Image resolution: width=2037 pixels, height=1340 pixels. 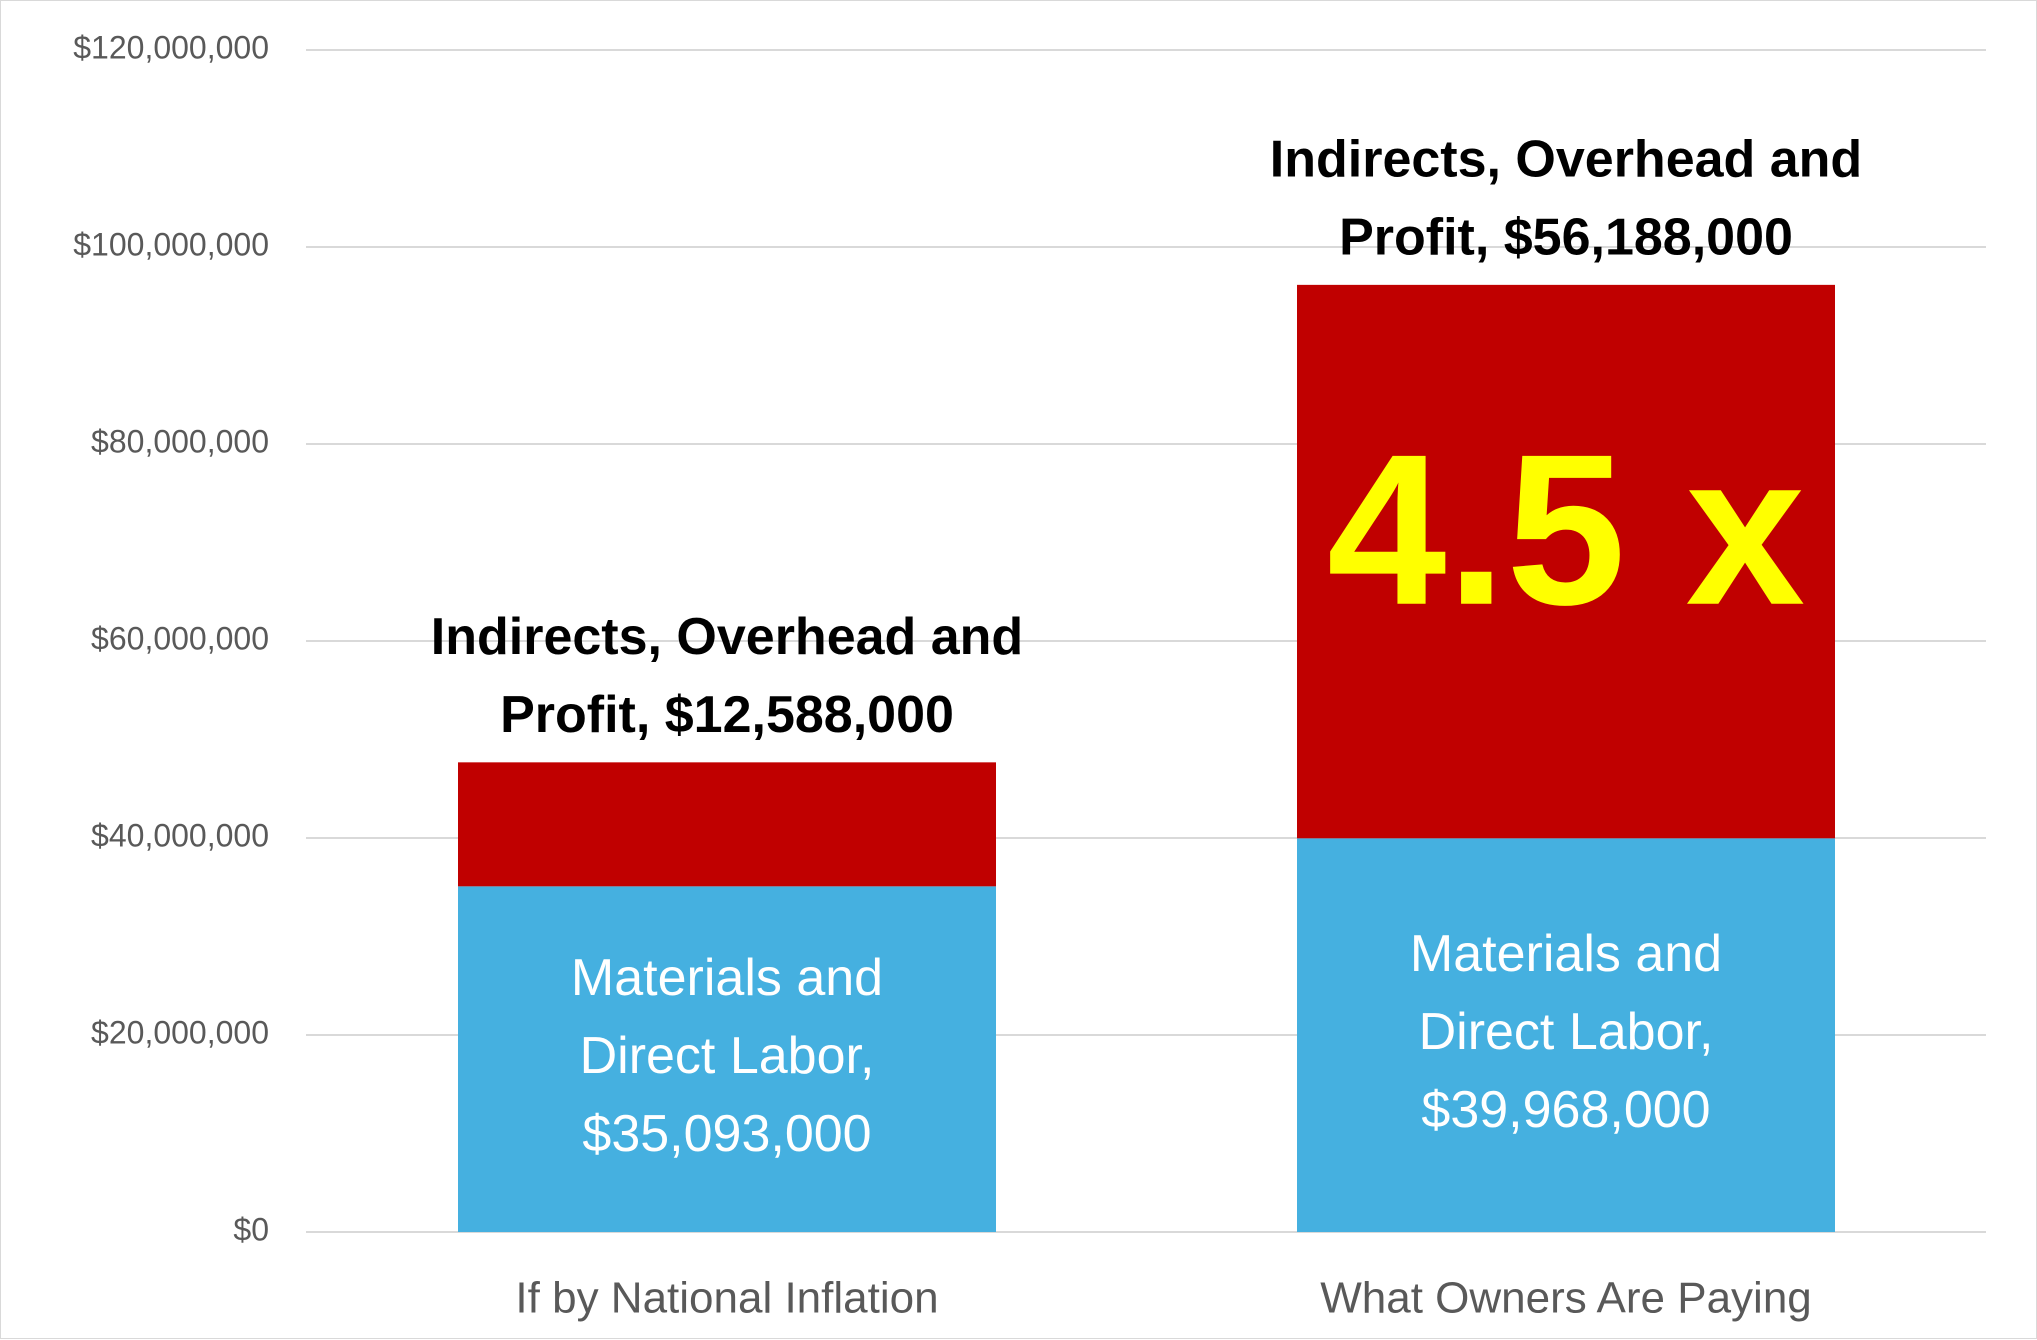 I want to click on y-tick-label: $80,000,000, so click(x=180, y=441).